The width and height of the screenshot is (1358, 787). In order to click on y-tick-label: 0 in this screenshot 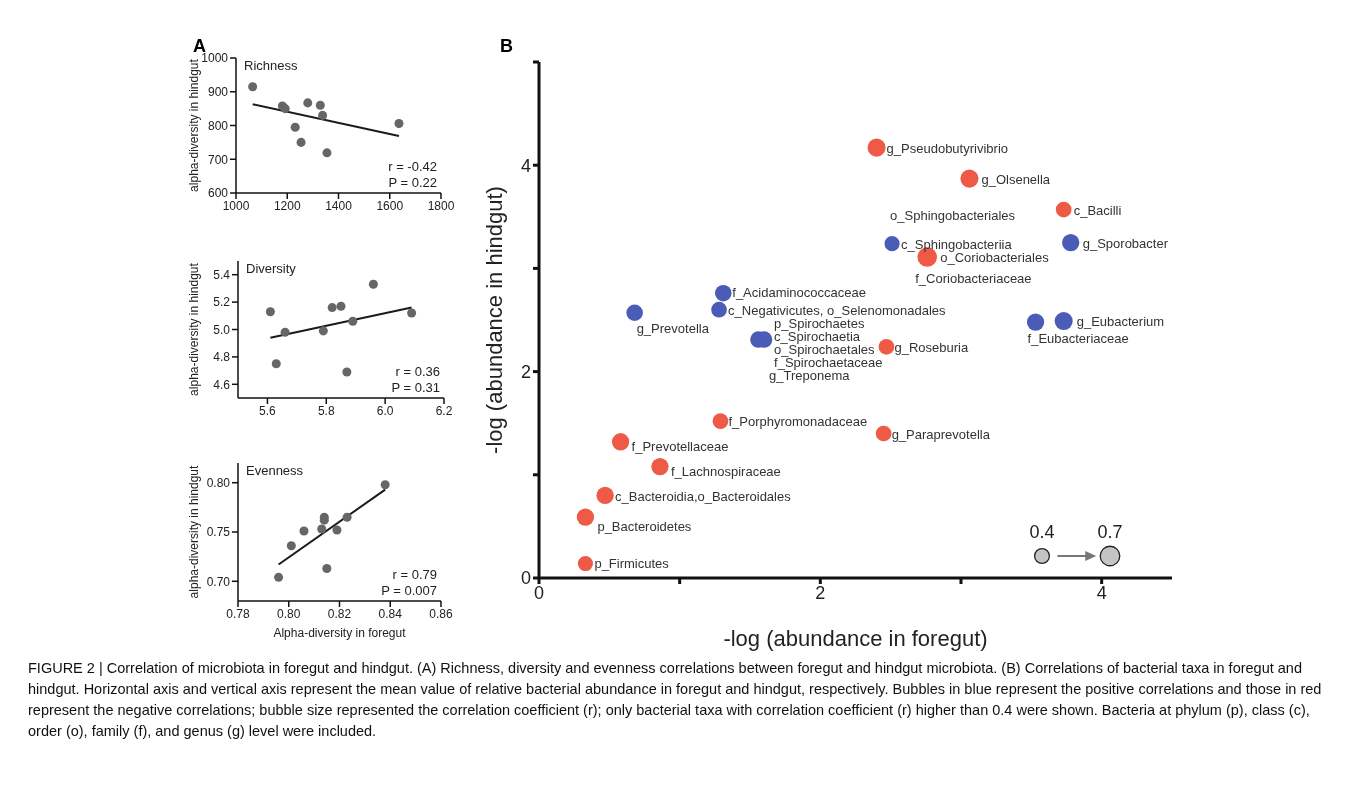, I will do `click(525, 578)`.